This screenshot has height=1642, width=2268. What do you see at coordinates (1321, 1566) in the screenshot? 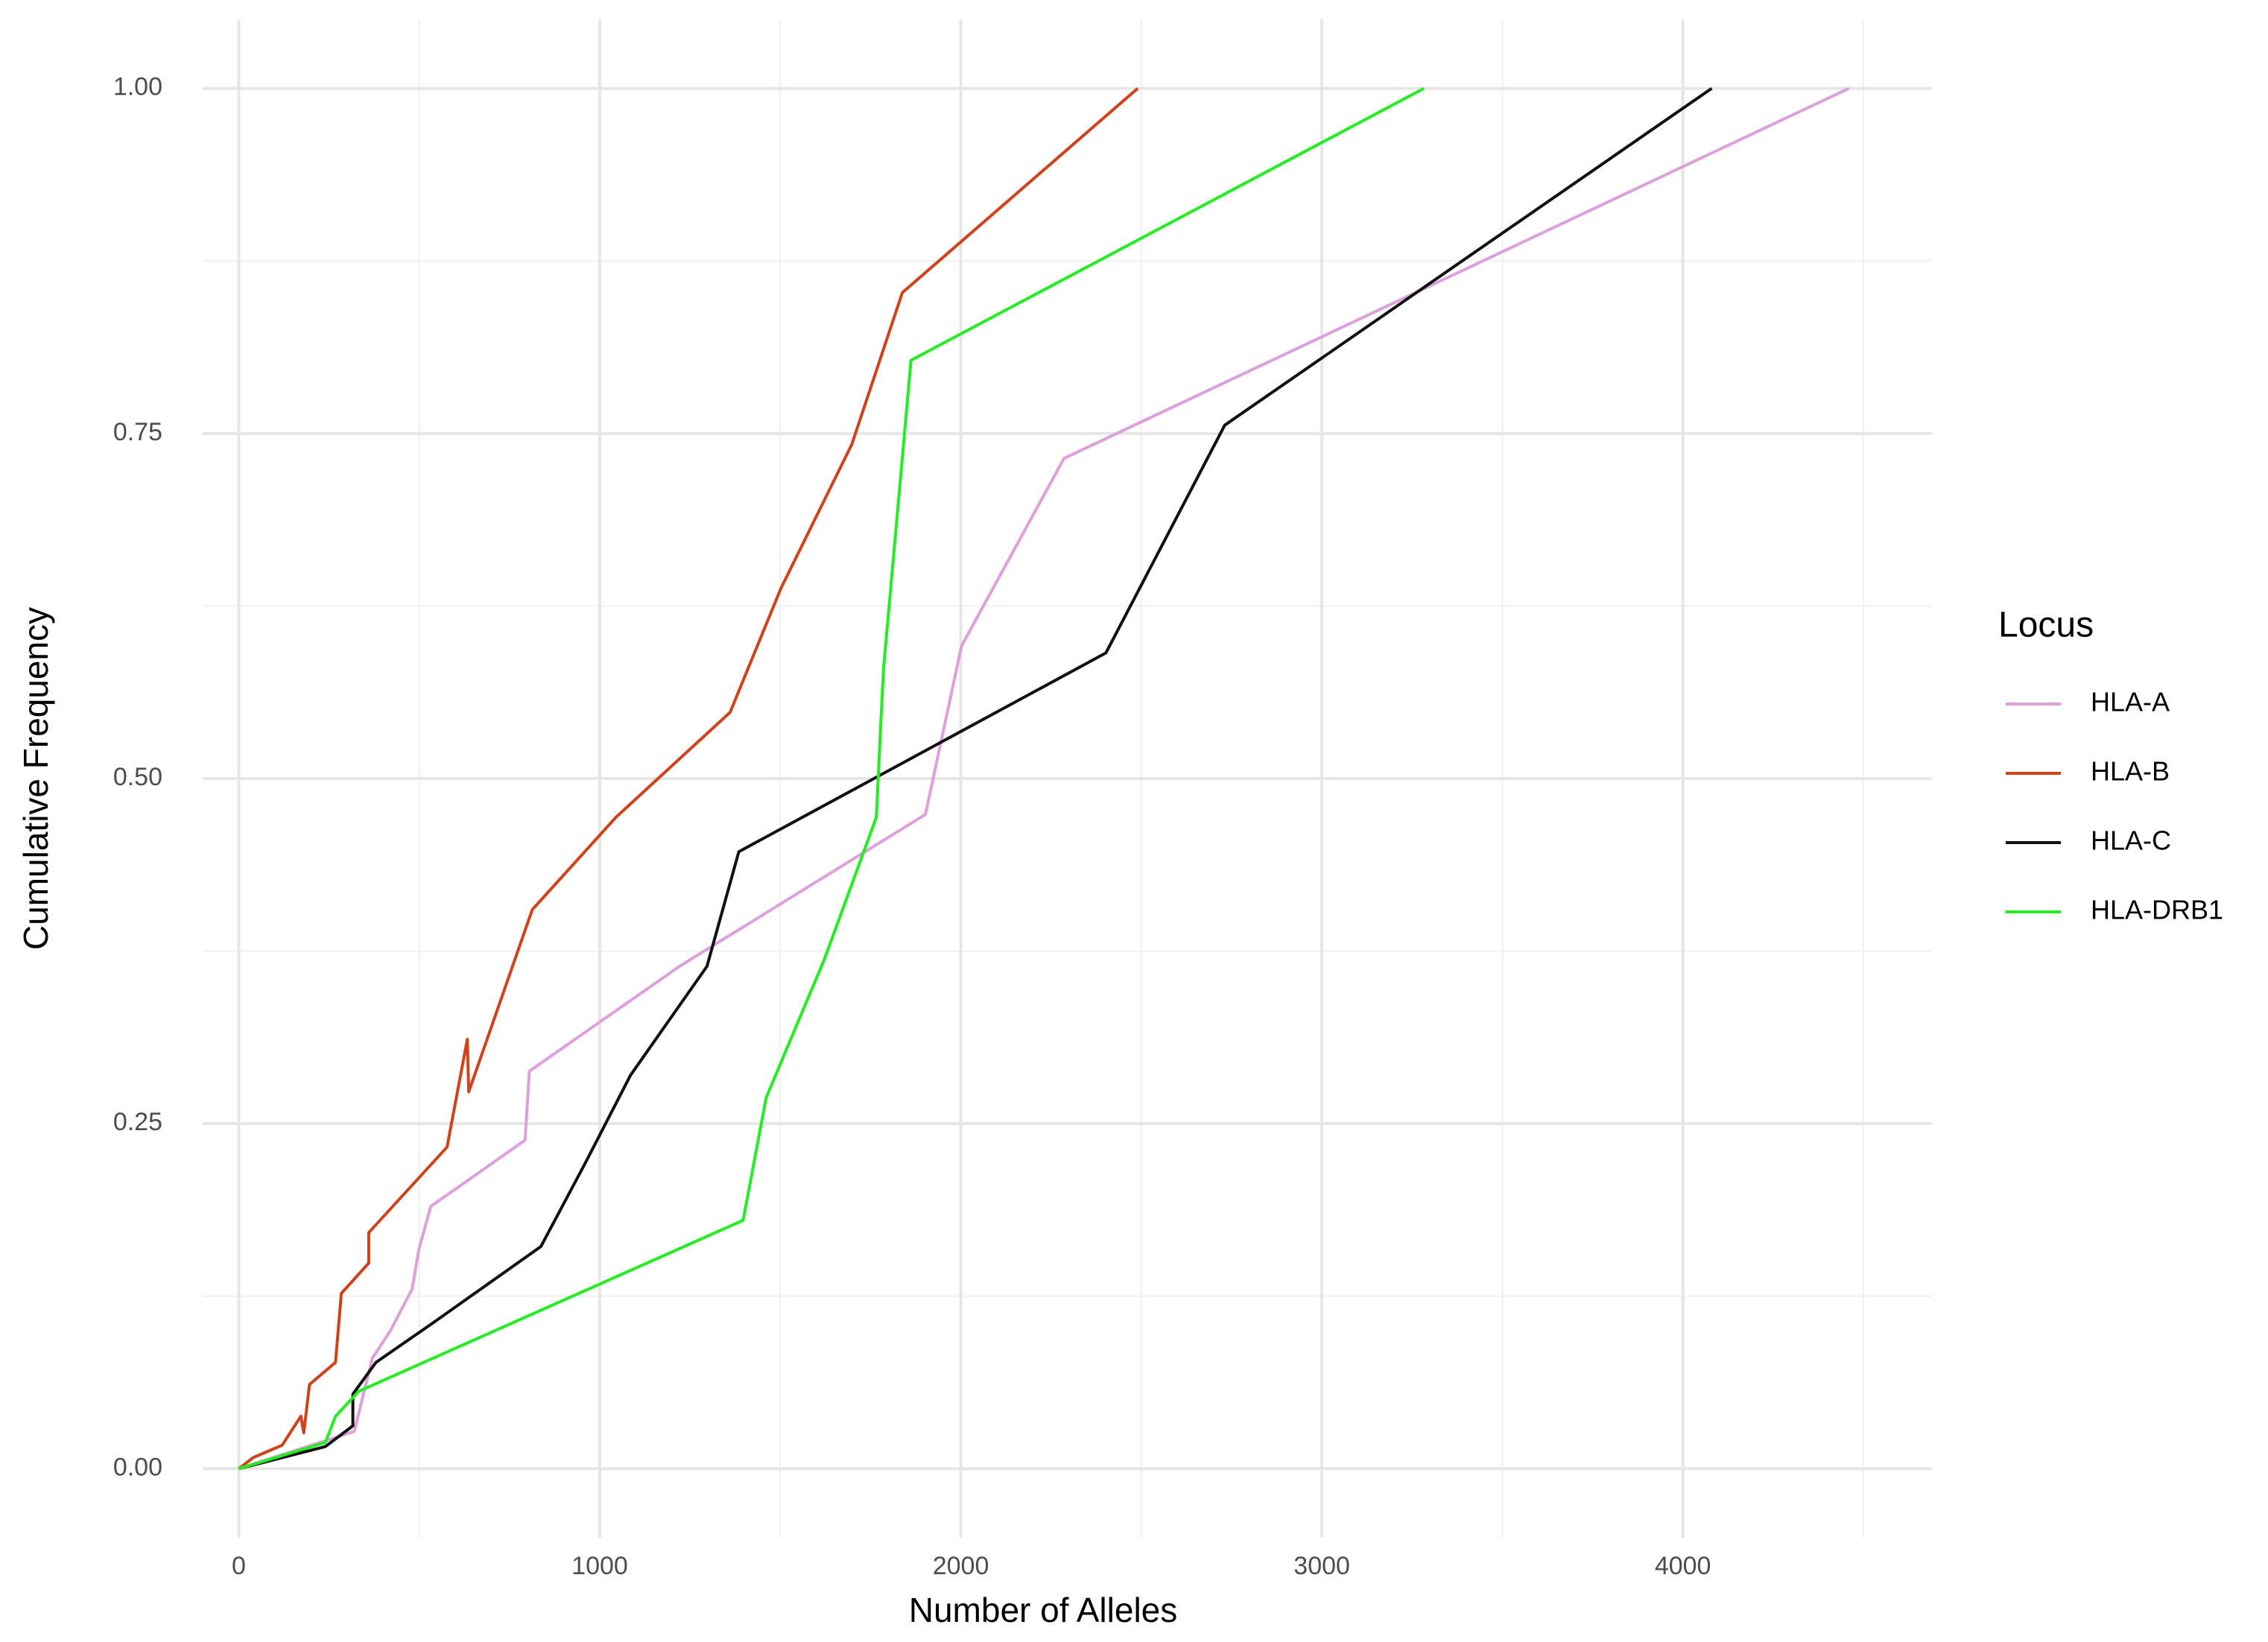
I see `x-tick-label: 3000` at bounding box center [1321, 1566].